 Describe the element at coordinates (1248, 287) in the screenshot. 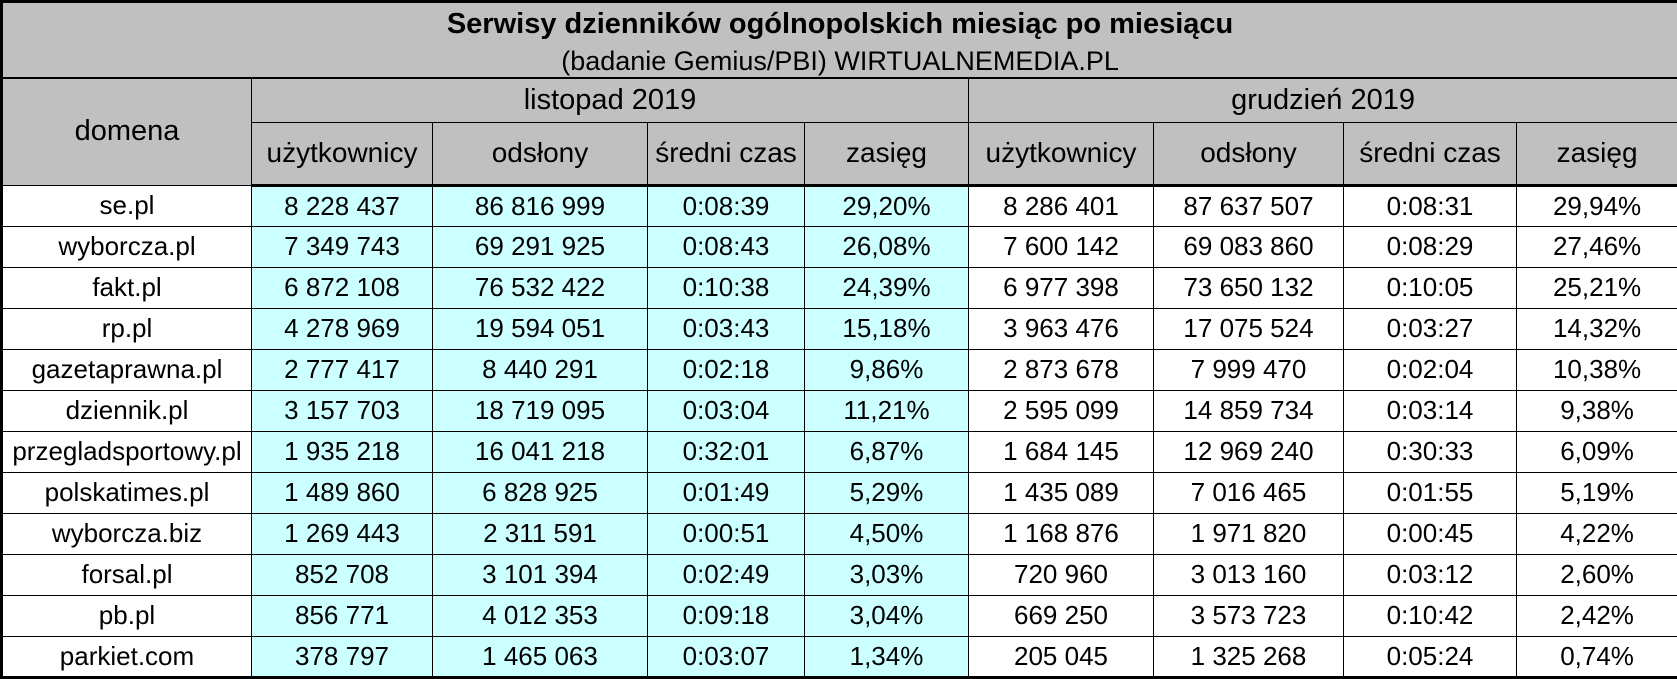

I see `cell-value: 73 650 132` at that location.